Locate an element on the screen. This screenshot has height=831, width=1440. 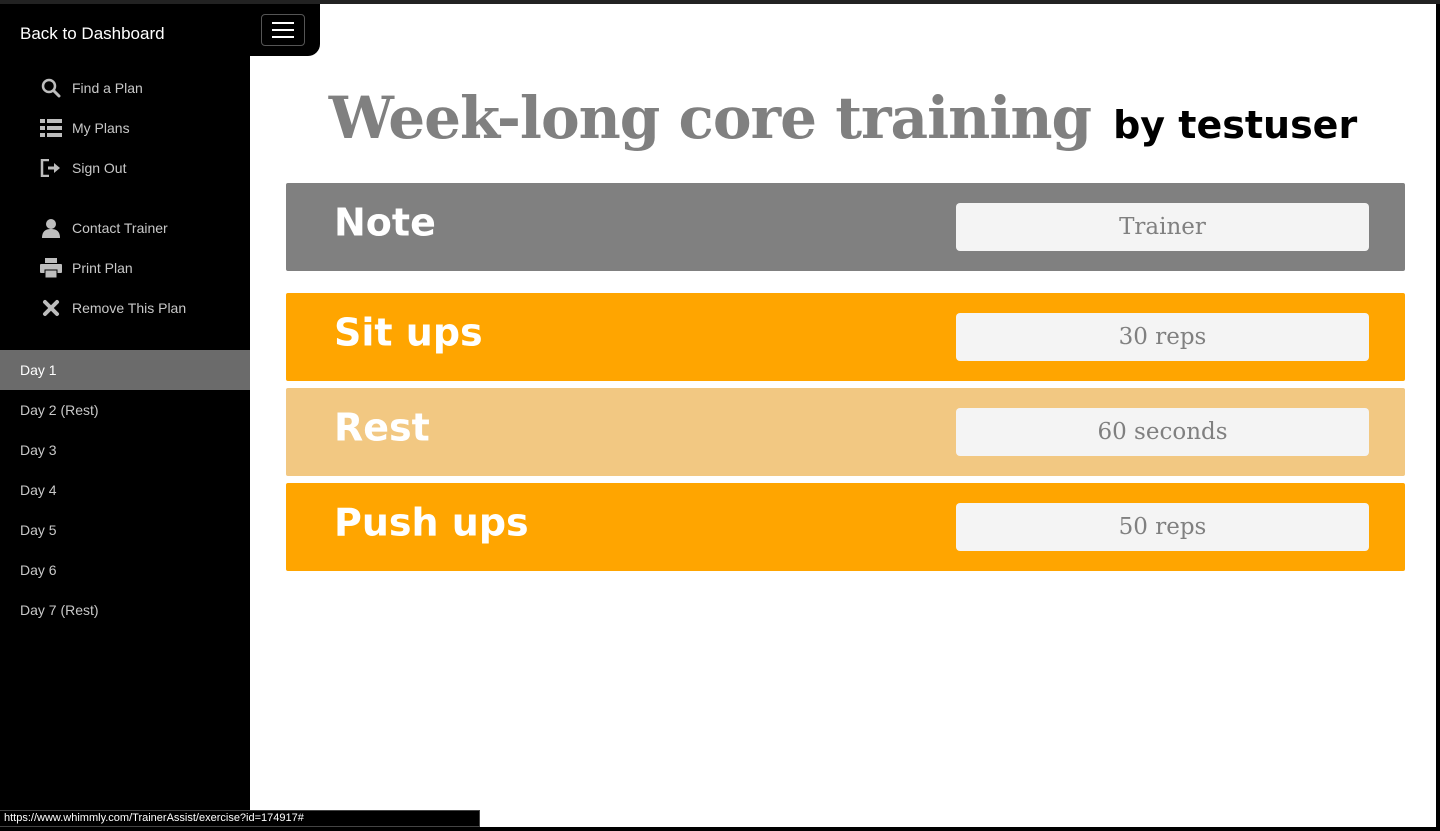
hamburger-tab is located at coordinates (285, 30).